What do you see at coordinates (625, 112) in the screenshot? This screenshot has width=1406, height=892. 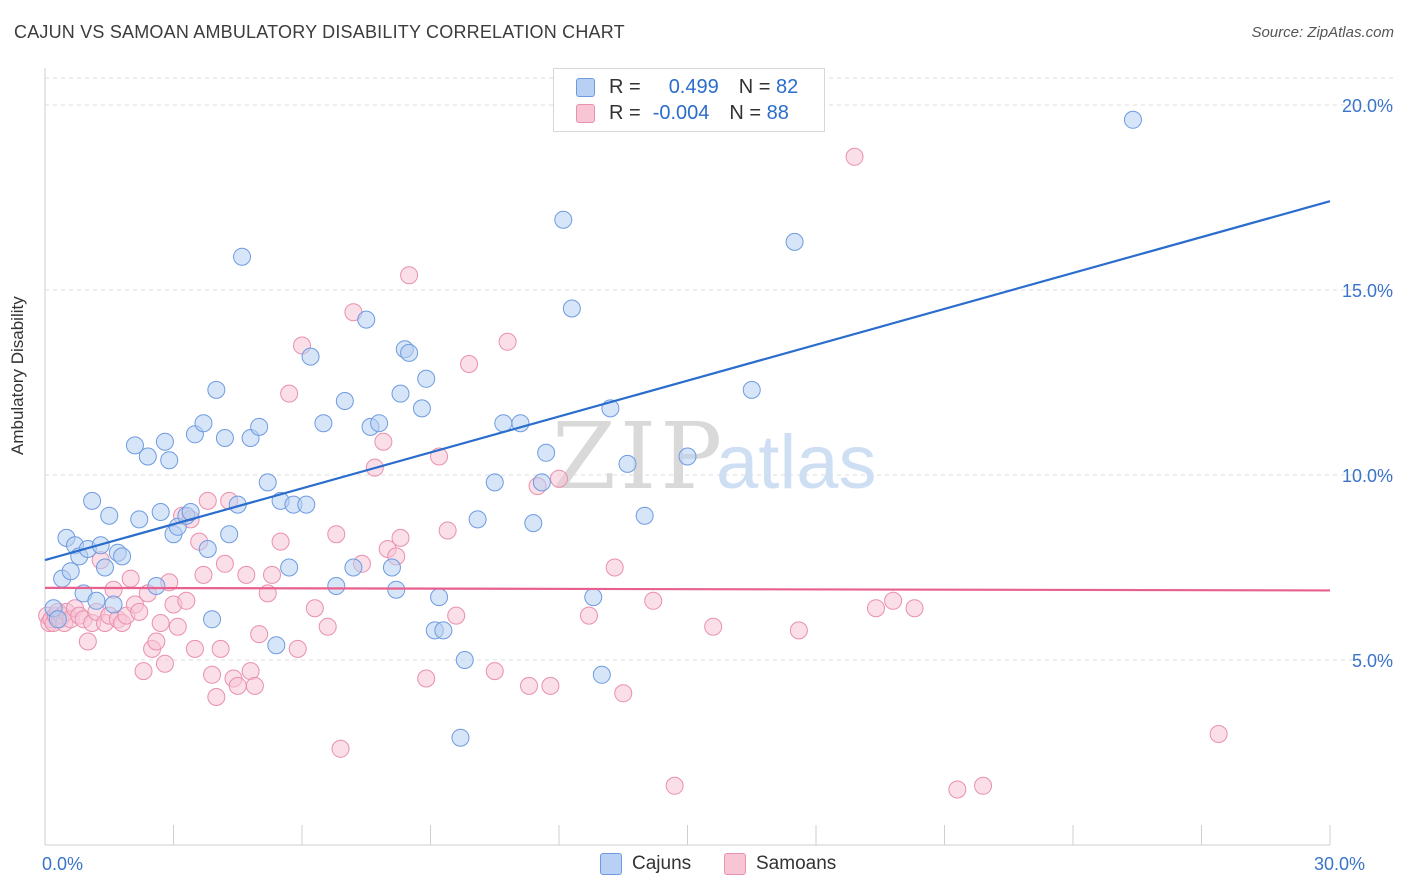 I see `samoan-r-label: R =` at bounding box center [625, 112].